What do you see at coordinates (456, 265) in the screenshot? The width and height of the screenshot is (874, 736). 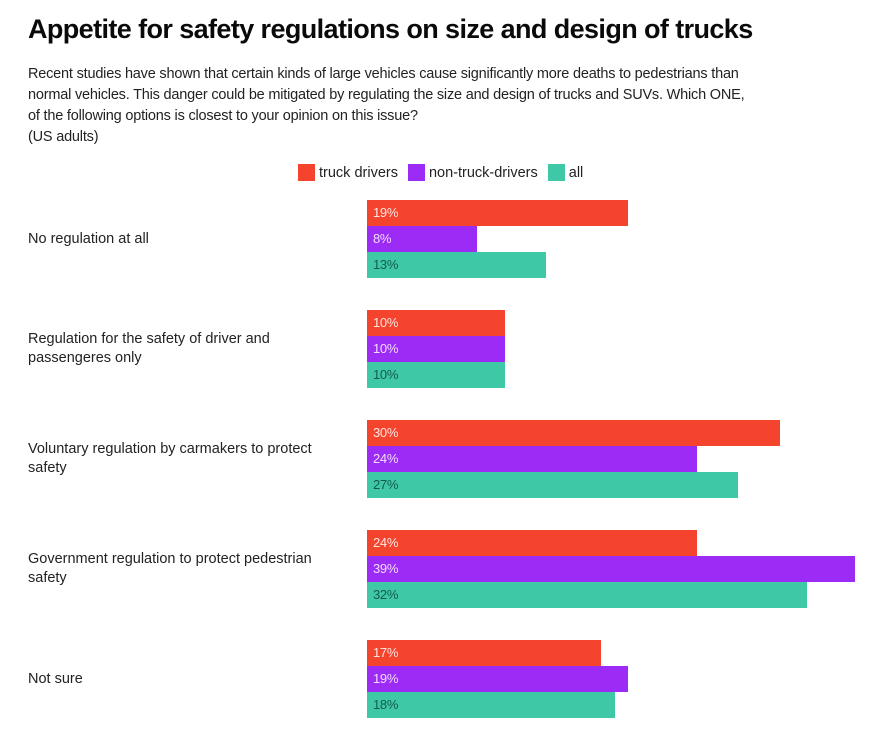 I see `bar-all: 13%` at bounding box center [456, 265].